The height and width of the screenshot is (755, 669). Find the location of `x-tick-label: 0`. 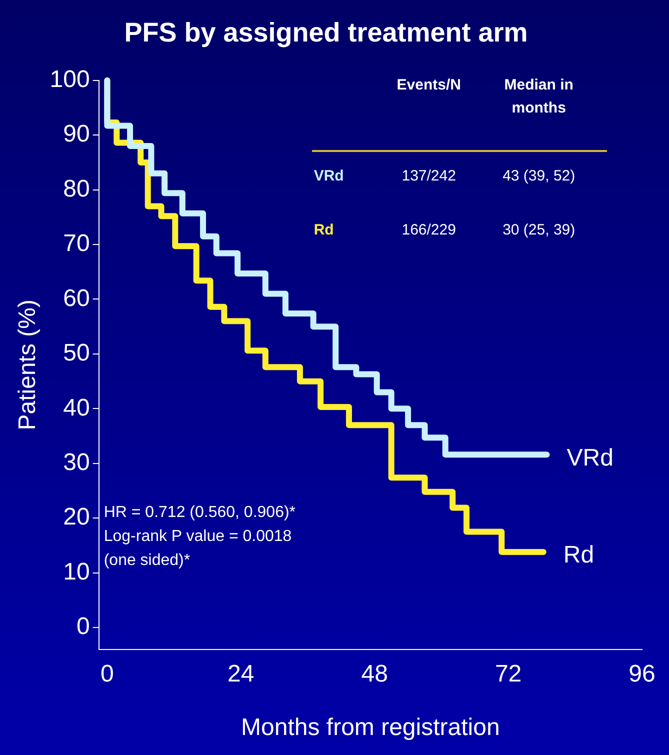

x-tick-label: 0 is located at coordinates (107, 674).